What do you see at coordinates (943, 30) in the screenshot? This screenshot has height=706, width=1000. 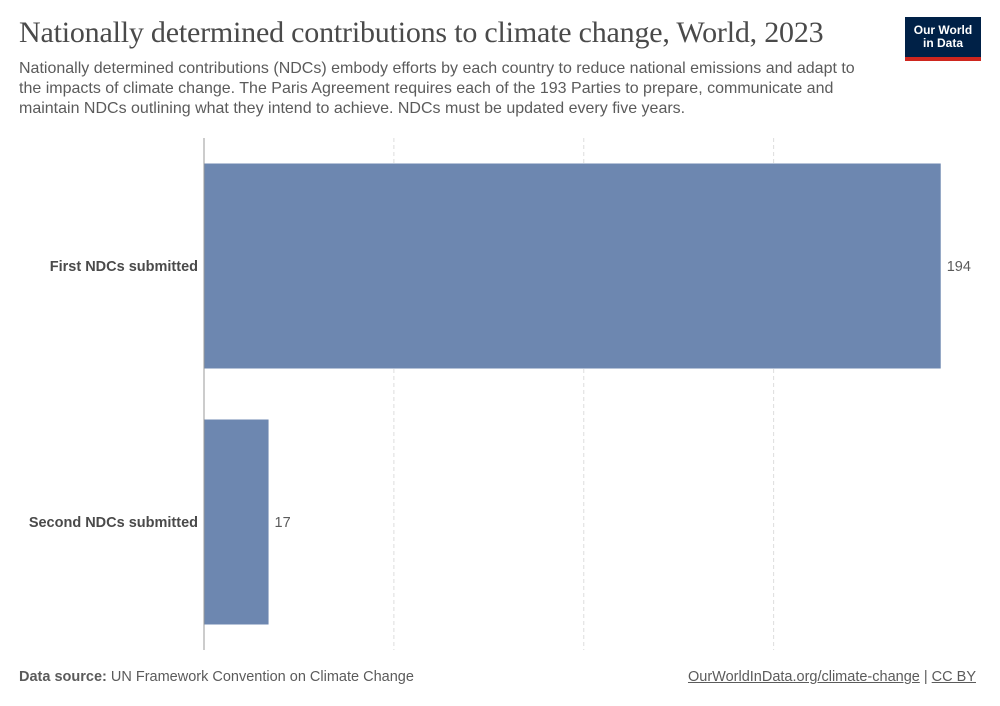 I see `logo-line-1: Our World` at bounding box center [943, 30].